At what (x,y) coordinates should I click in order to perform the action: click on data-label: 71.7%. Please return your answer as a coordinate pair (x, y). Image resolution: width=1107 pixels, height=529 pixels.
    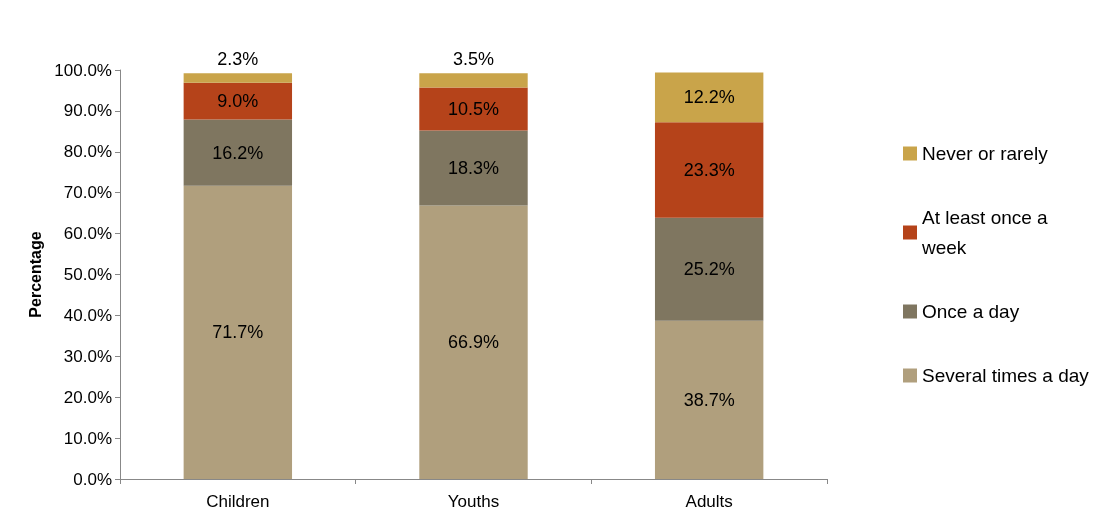
    Looking at the image, I should click on (238, 332).